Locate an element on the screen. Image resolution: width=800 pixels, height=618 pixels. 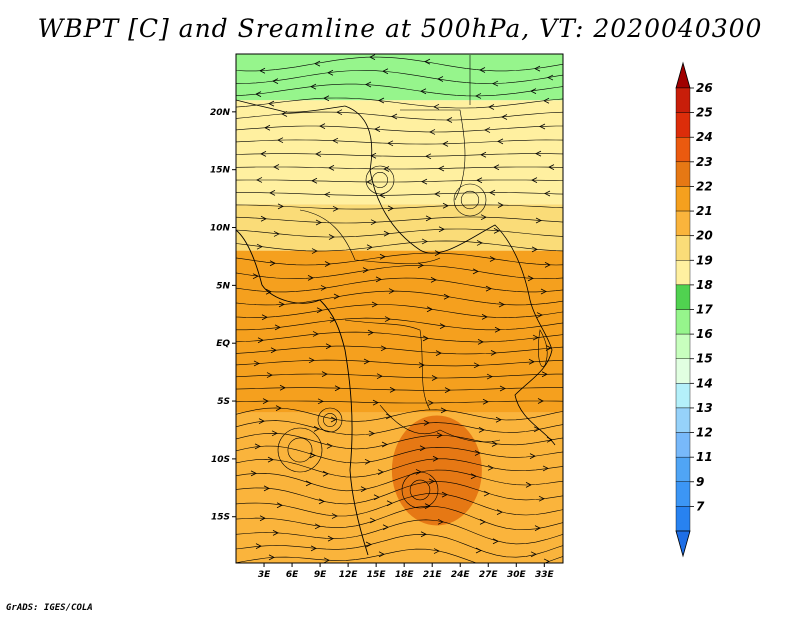
y-tick-label: 10N is located at coordinates (220, 229).